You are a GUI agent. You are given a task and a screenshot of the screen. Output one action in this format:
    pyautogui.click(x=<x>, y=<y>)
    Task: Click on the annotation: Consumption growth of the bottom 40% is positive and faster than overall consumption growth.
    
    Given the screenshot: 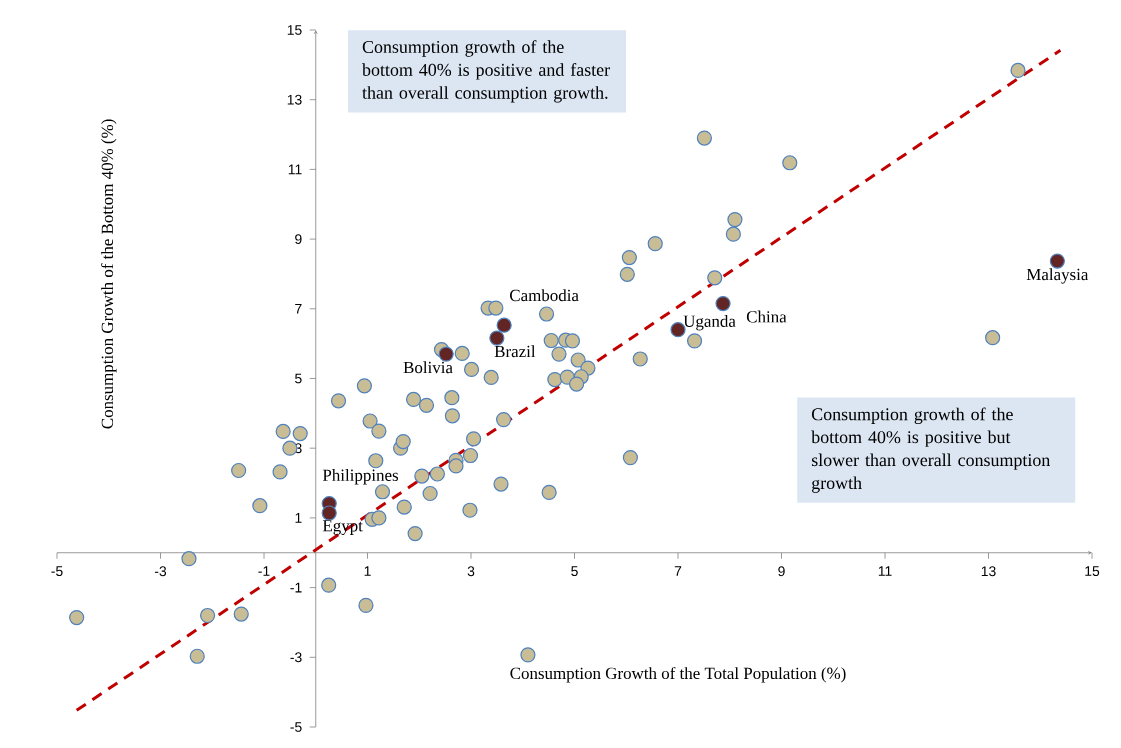 What is the action you would take?
    pyautogui.click(x=486, y=71)
    